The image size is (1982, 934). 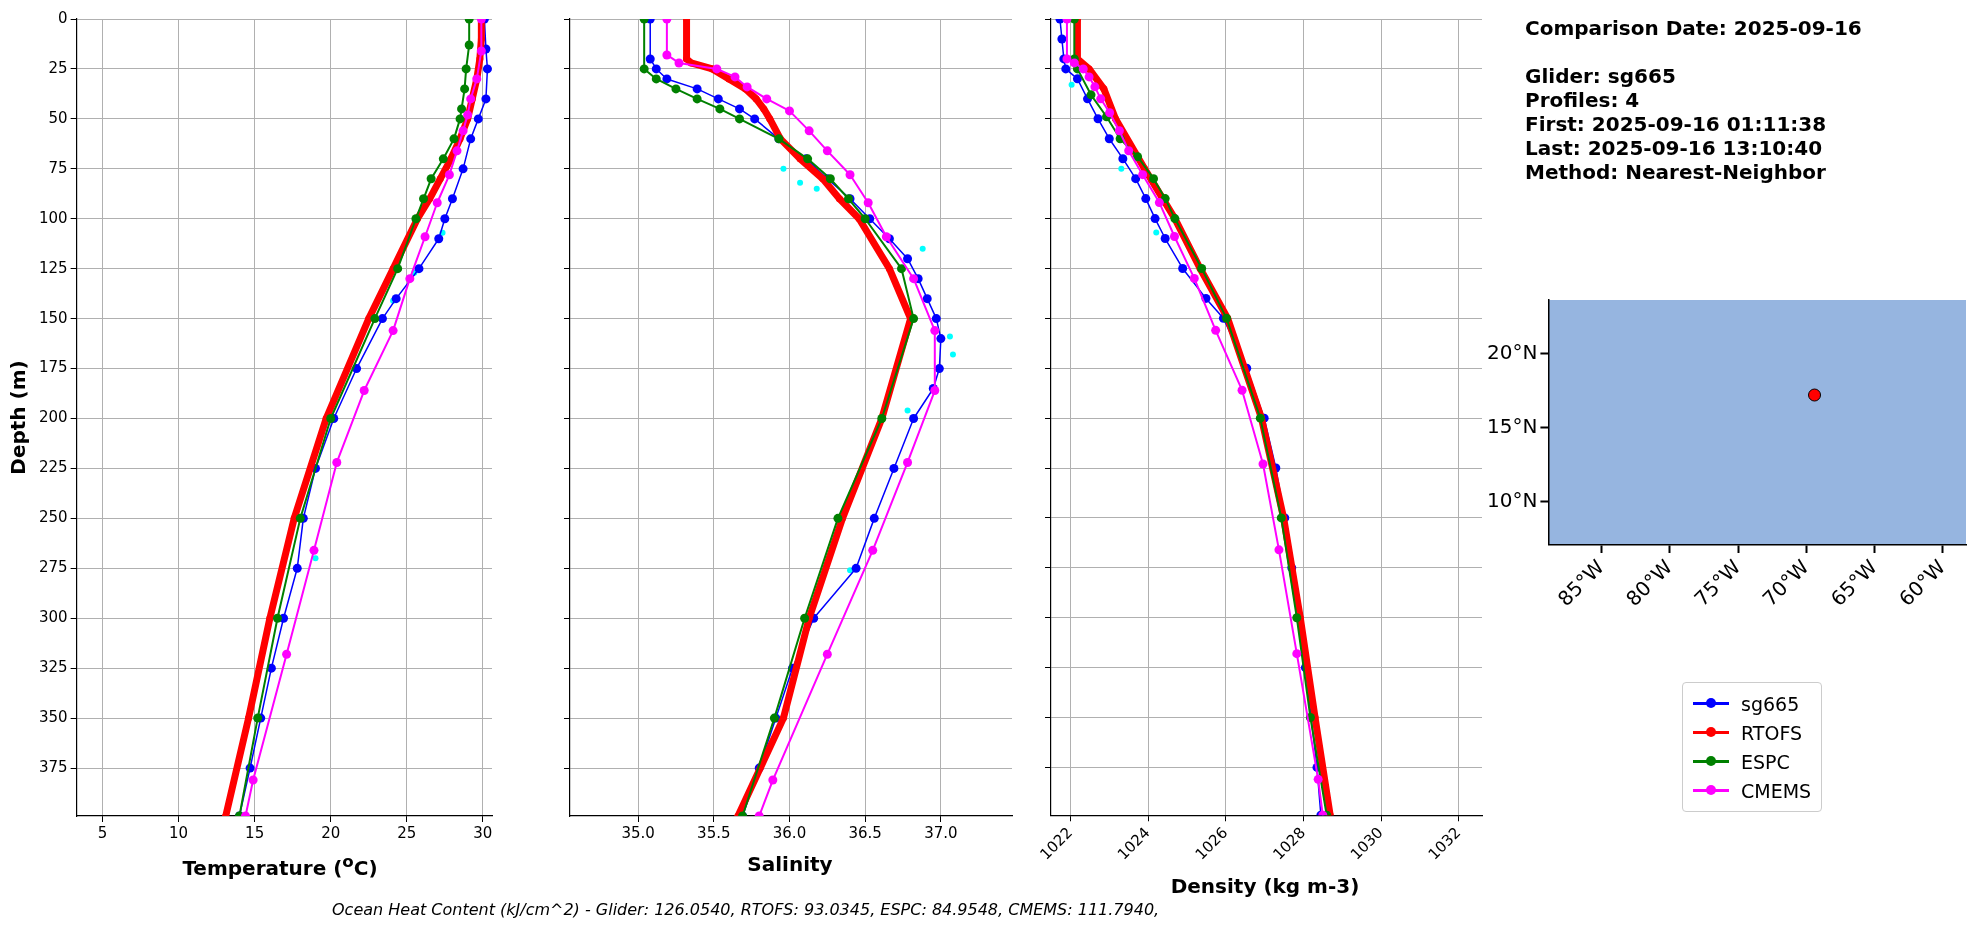 I want to click on x-tick-label: 36.0, so click(x=789, y=832).